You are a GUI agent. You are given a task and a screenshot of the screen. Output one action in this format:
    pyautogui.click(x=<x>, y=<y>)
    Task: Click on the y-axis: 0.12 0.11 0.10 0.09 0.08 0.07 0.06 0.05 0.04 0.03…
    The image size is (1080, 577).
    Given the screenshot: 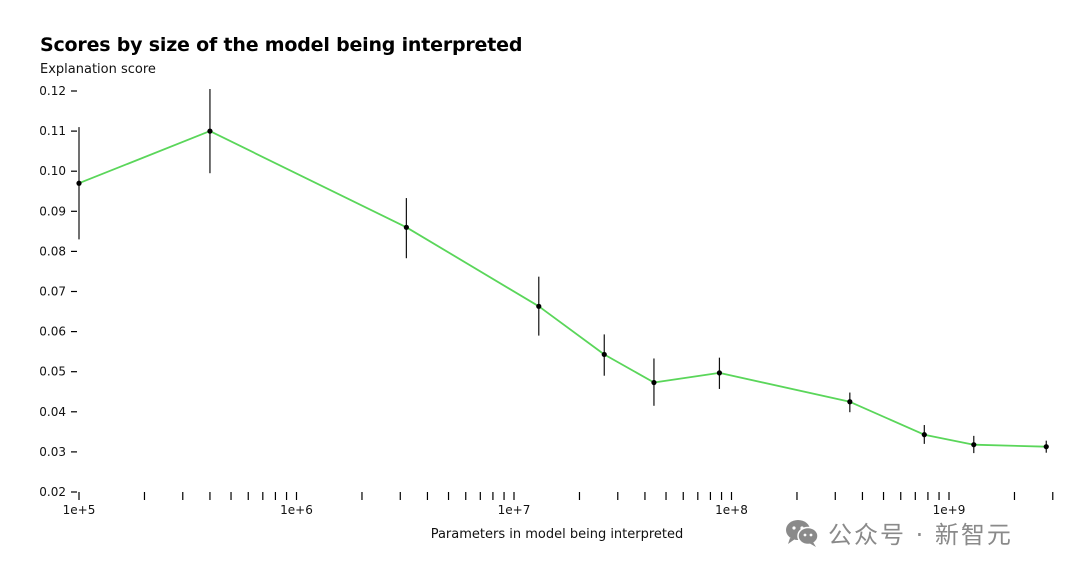 What is the action you would take?
    pyautogui.click(x=58, y=291)
    